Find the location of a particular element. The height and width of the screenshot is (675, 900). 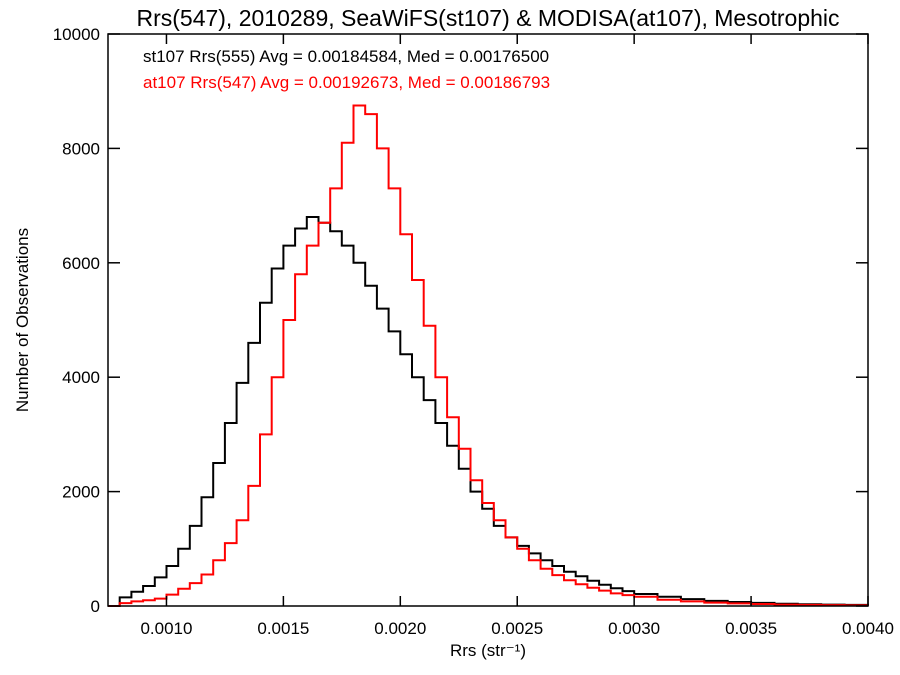

y-axis-label: Number of Observations is located at coordinates (22, 320).